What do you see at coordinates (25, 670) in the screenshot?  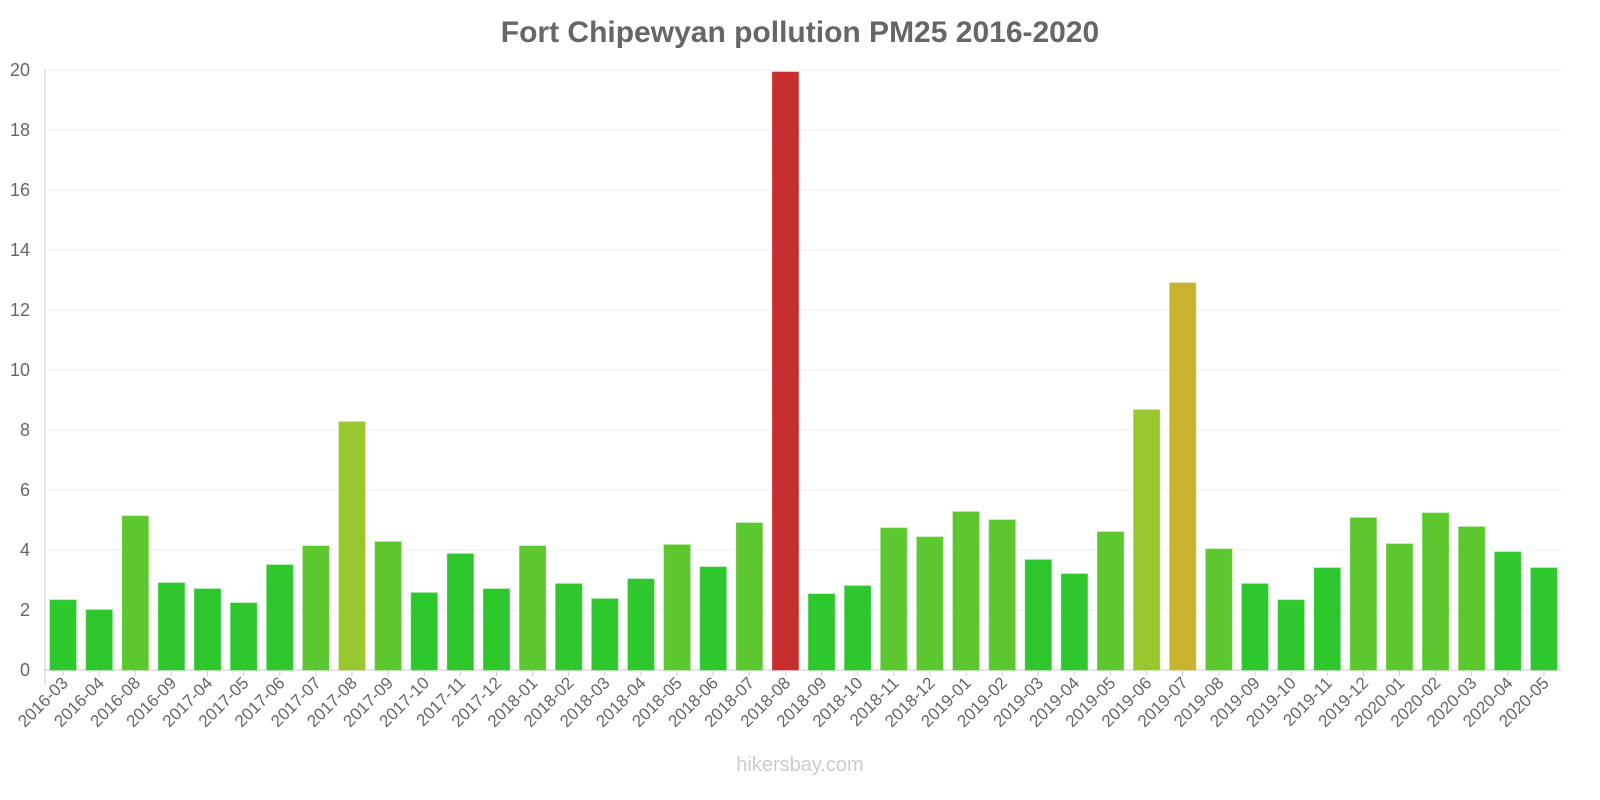 I see `y-tick-label: 0` at bounding box center [25, 670].